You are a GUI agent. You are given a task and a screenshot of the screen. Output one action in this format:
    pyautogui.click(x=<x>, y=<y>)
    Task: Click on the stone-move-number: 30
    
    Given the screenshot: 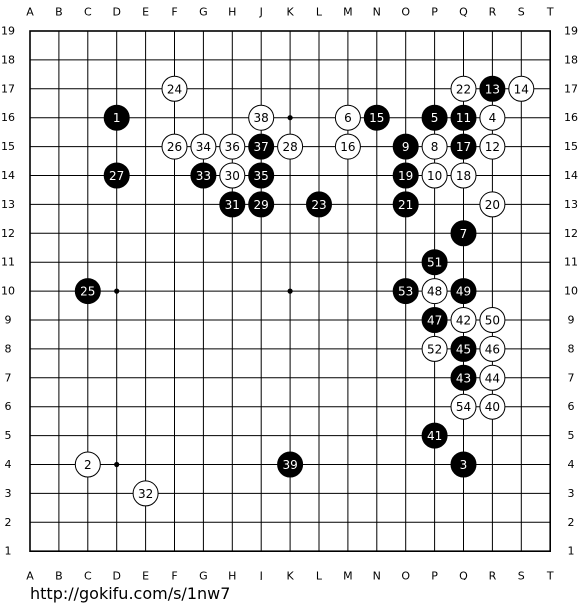 What is the action you would take?
    pyautogui.click(x=232, y=176)
    